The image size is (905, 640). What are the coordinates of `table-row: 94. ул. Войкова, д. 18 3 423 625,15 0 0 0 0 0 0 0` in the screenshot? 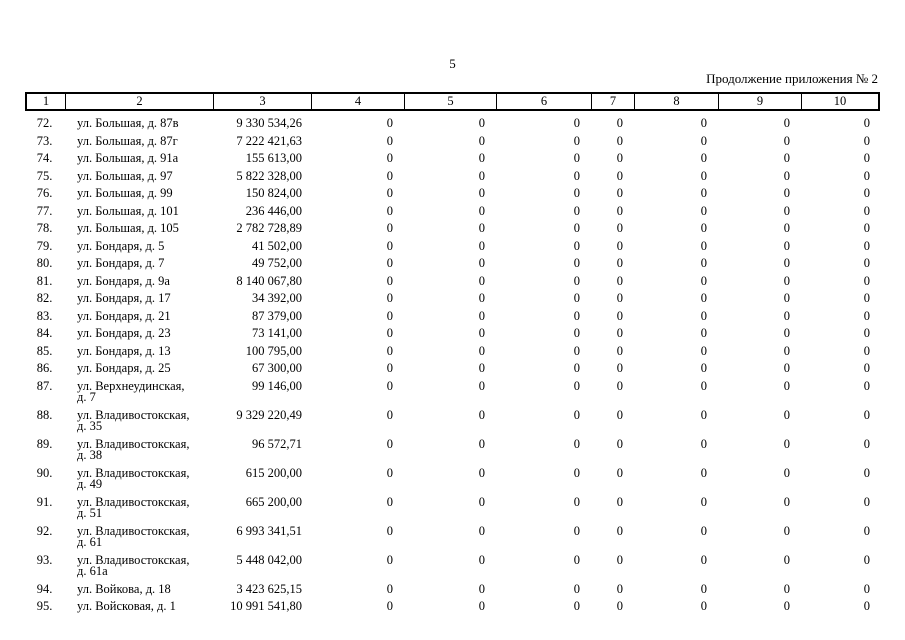 It's located at (452, 588).